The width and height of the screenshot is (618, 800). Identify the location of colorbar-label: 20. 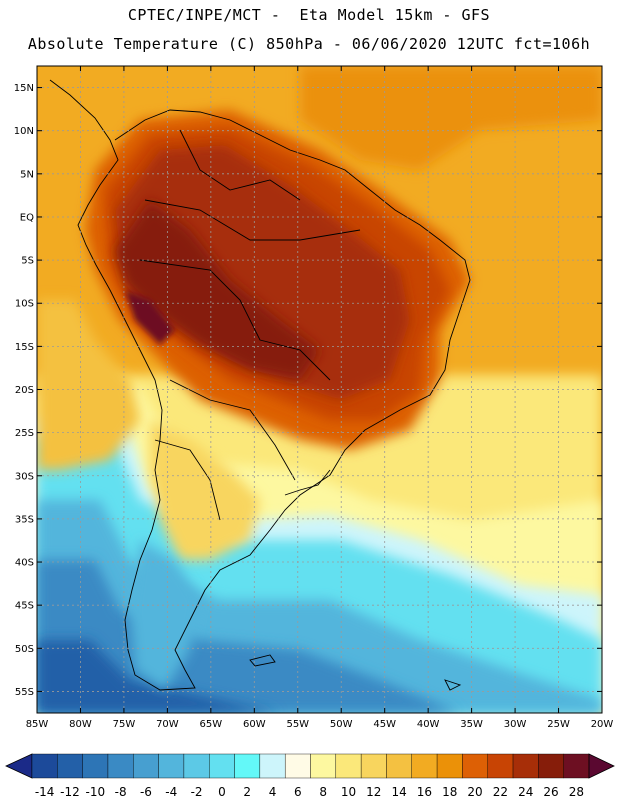
(474, 792).